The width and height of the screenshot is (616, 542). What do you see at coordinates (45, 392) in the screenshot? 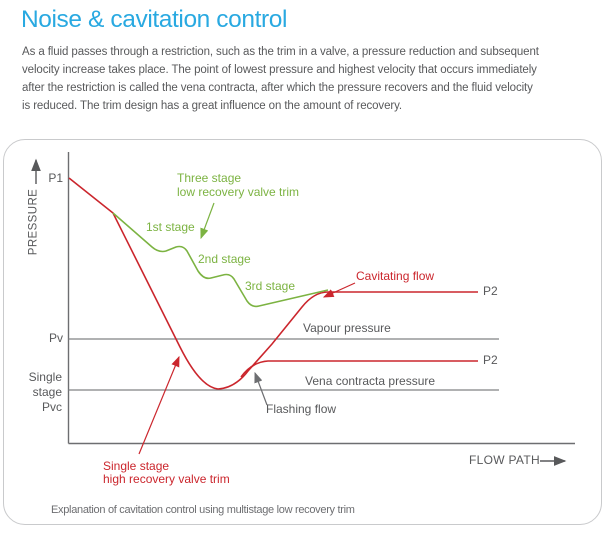
I see `single-stage-pvc-label: Single stage Pvc` at bounding box center [45, 392].